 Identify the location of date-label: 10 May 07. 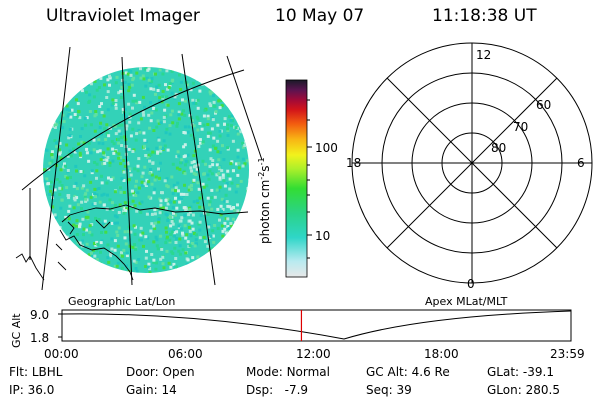
(320, 16).